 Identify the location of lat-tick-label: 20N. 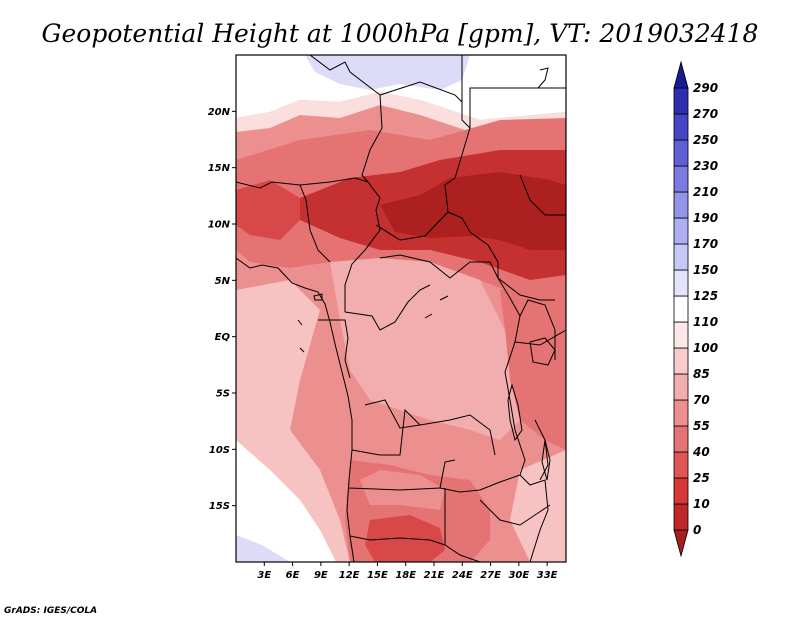
(219, 112).